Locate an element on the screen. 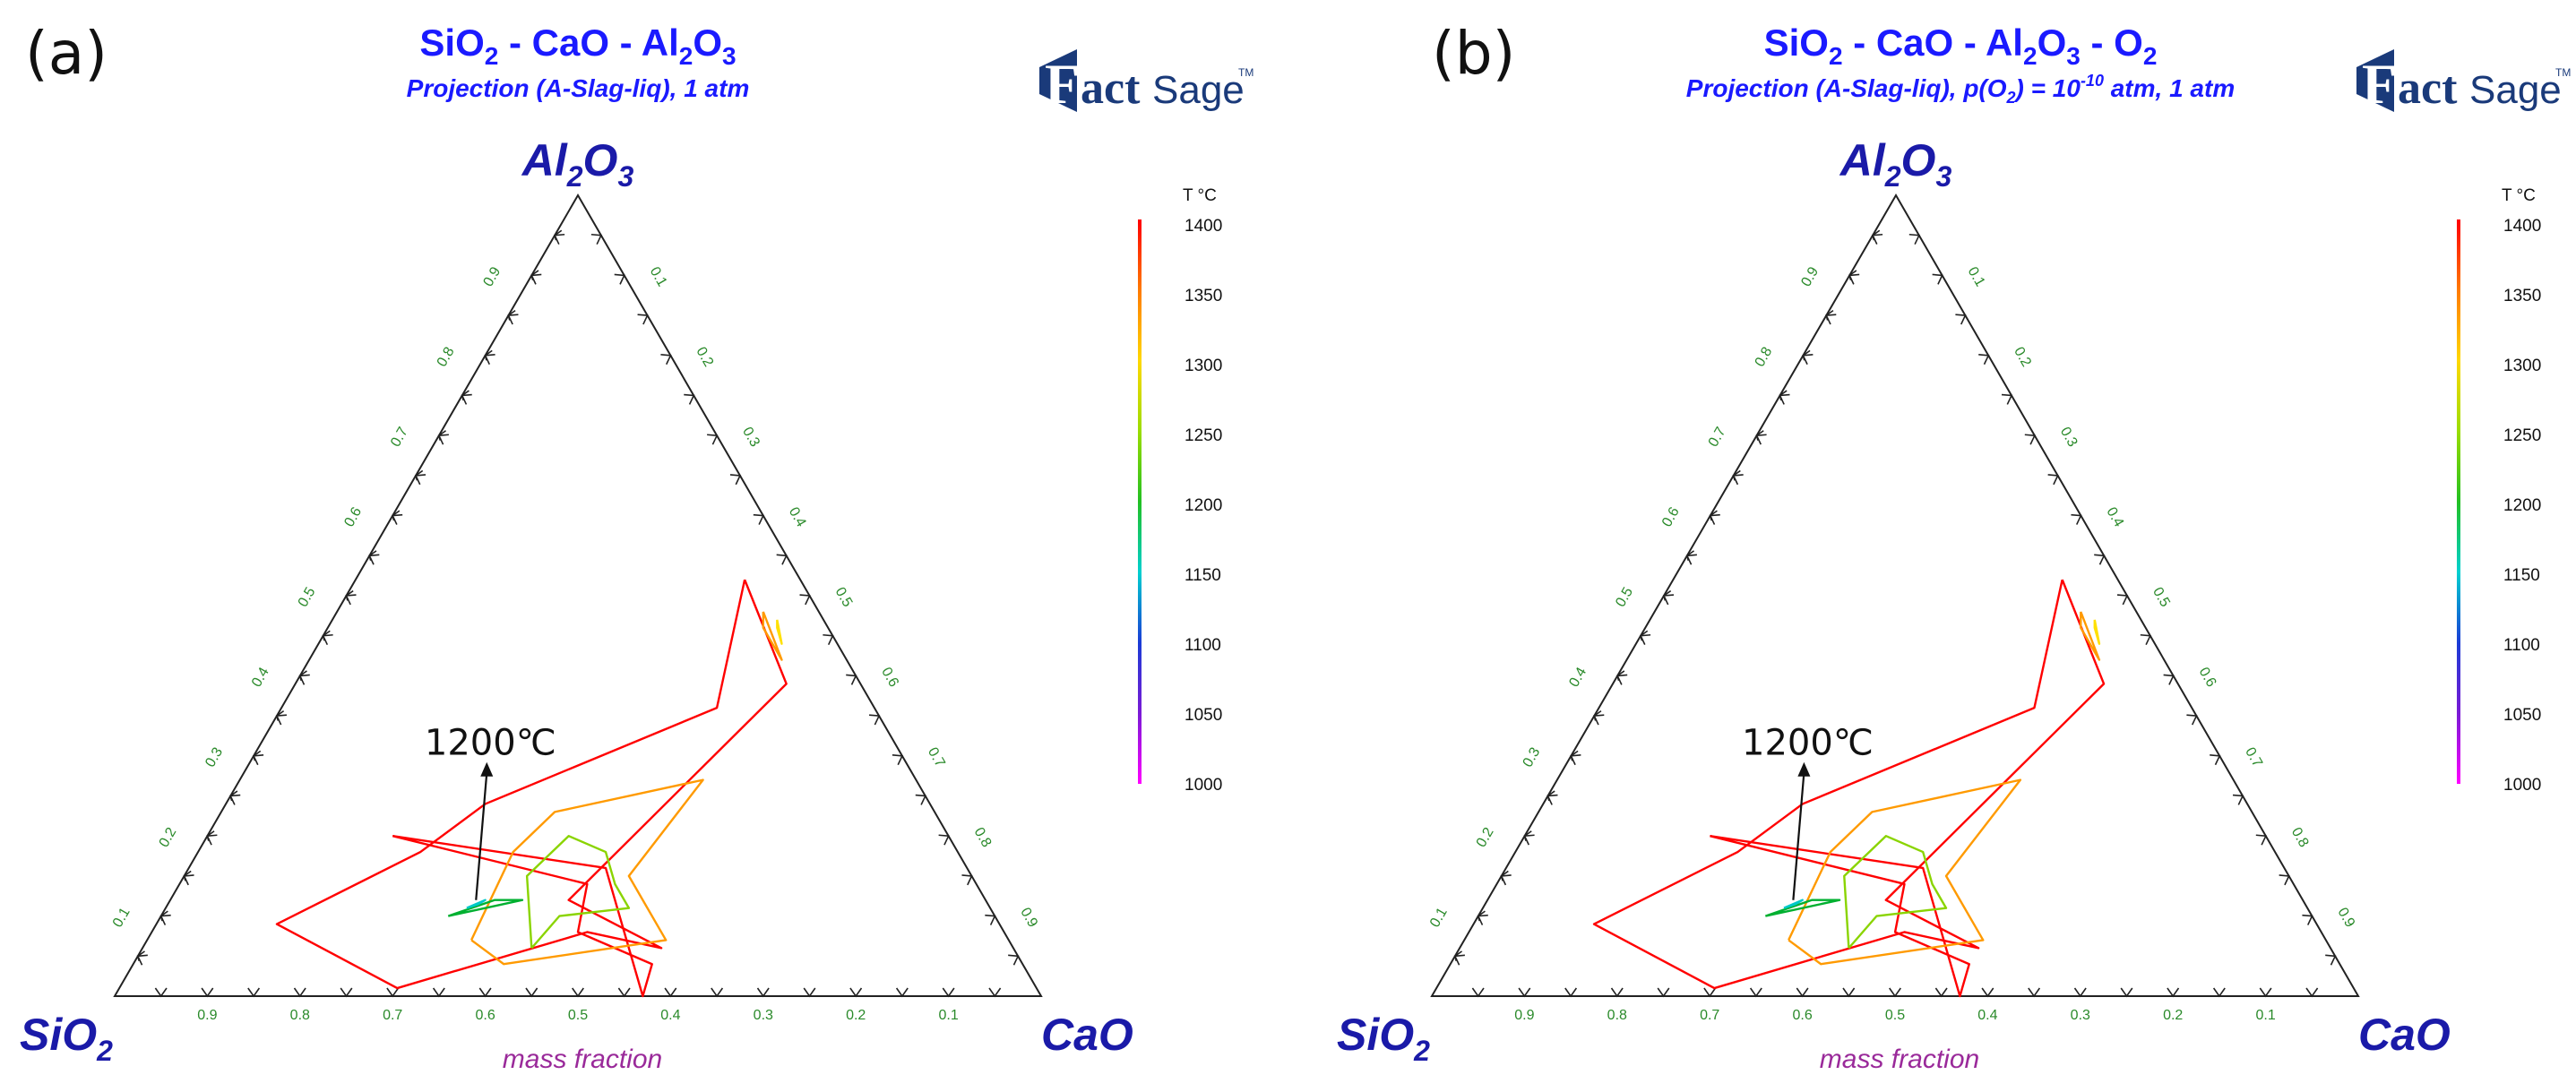 The width and height of the screenshot is (2576, 1092). svg-text: Sage is located at coordinates (2515, 90).